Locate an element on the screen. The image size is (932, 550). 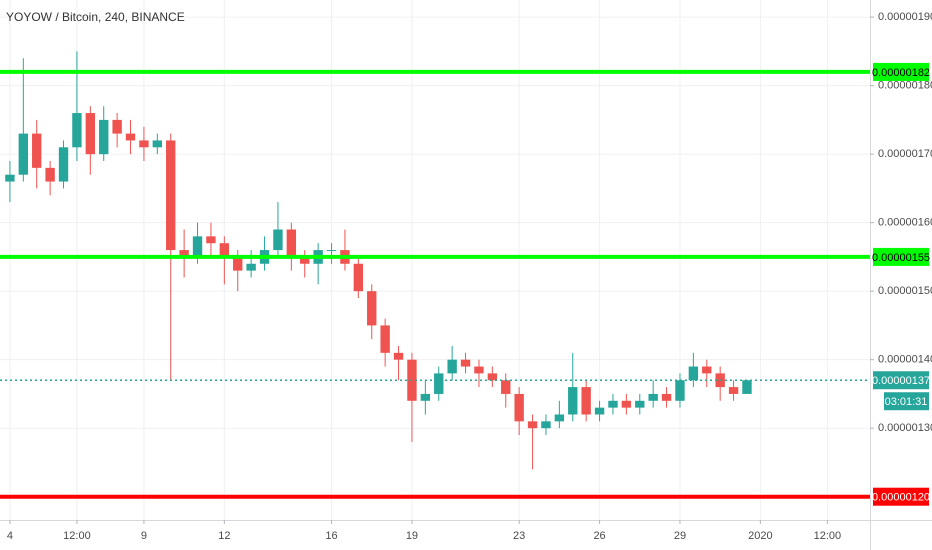
x-tick-label: 2020 is located at coordinates (760, 536).